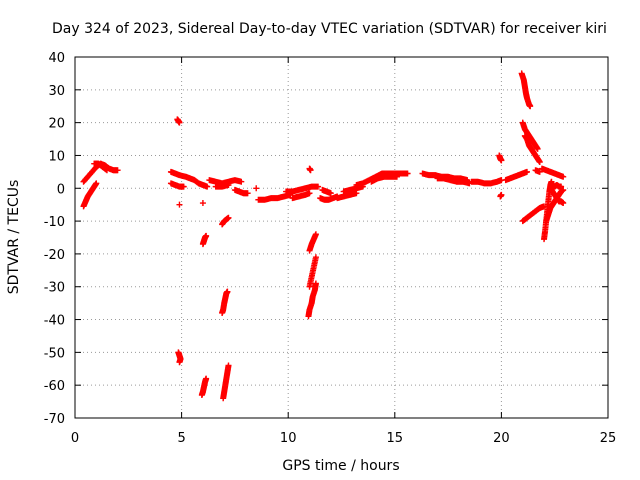  What do you see at coordinates (75, 438) in the screenshot?
I see `x-tick-label: 0` at bounding box center [75, 438].